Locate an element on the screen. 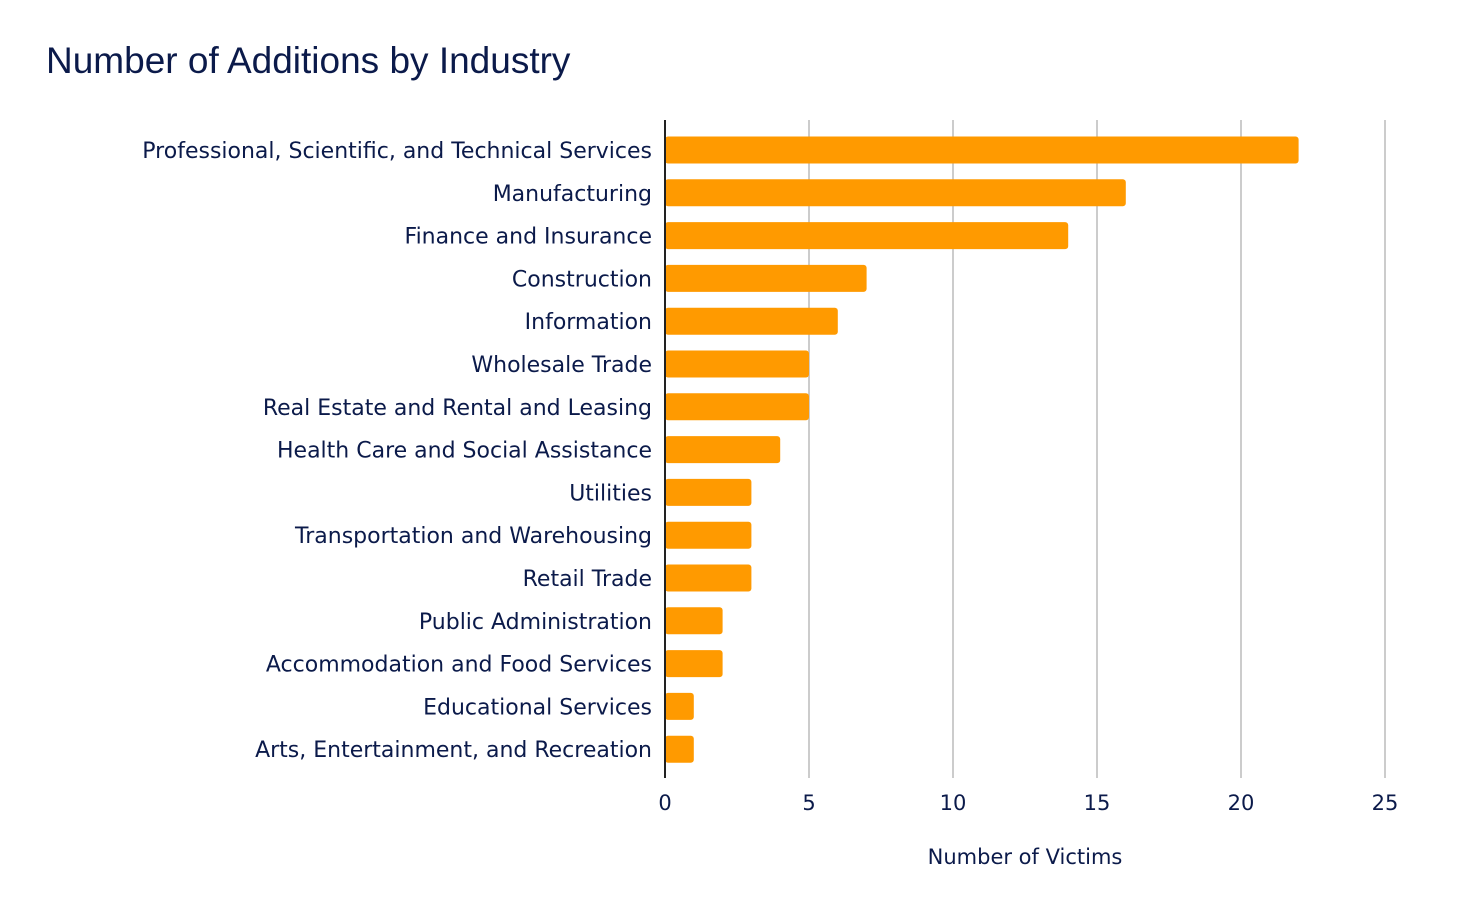 The image size is (1460, 908). category-label: Educational Services is located at coordinates (537, 707).